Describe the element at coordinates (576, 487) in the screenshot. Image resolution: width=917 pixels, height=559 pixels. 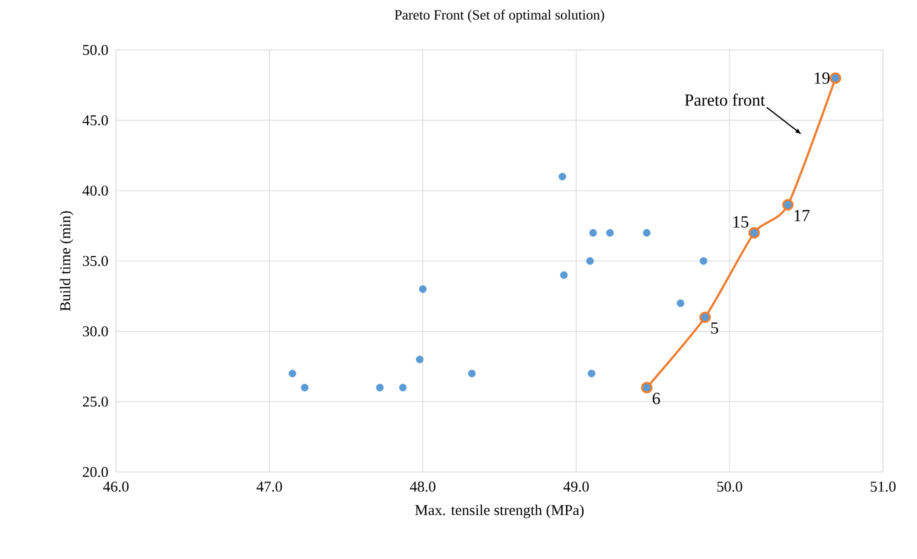
I see `x-tick-label: 49.0` at that location.